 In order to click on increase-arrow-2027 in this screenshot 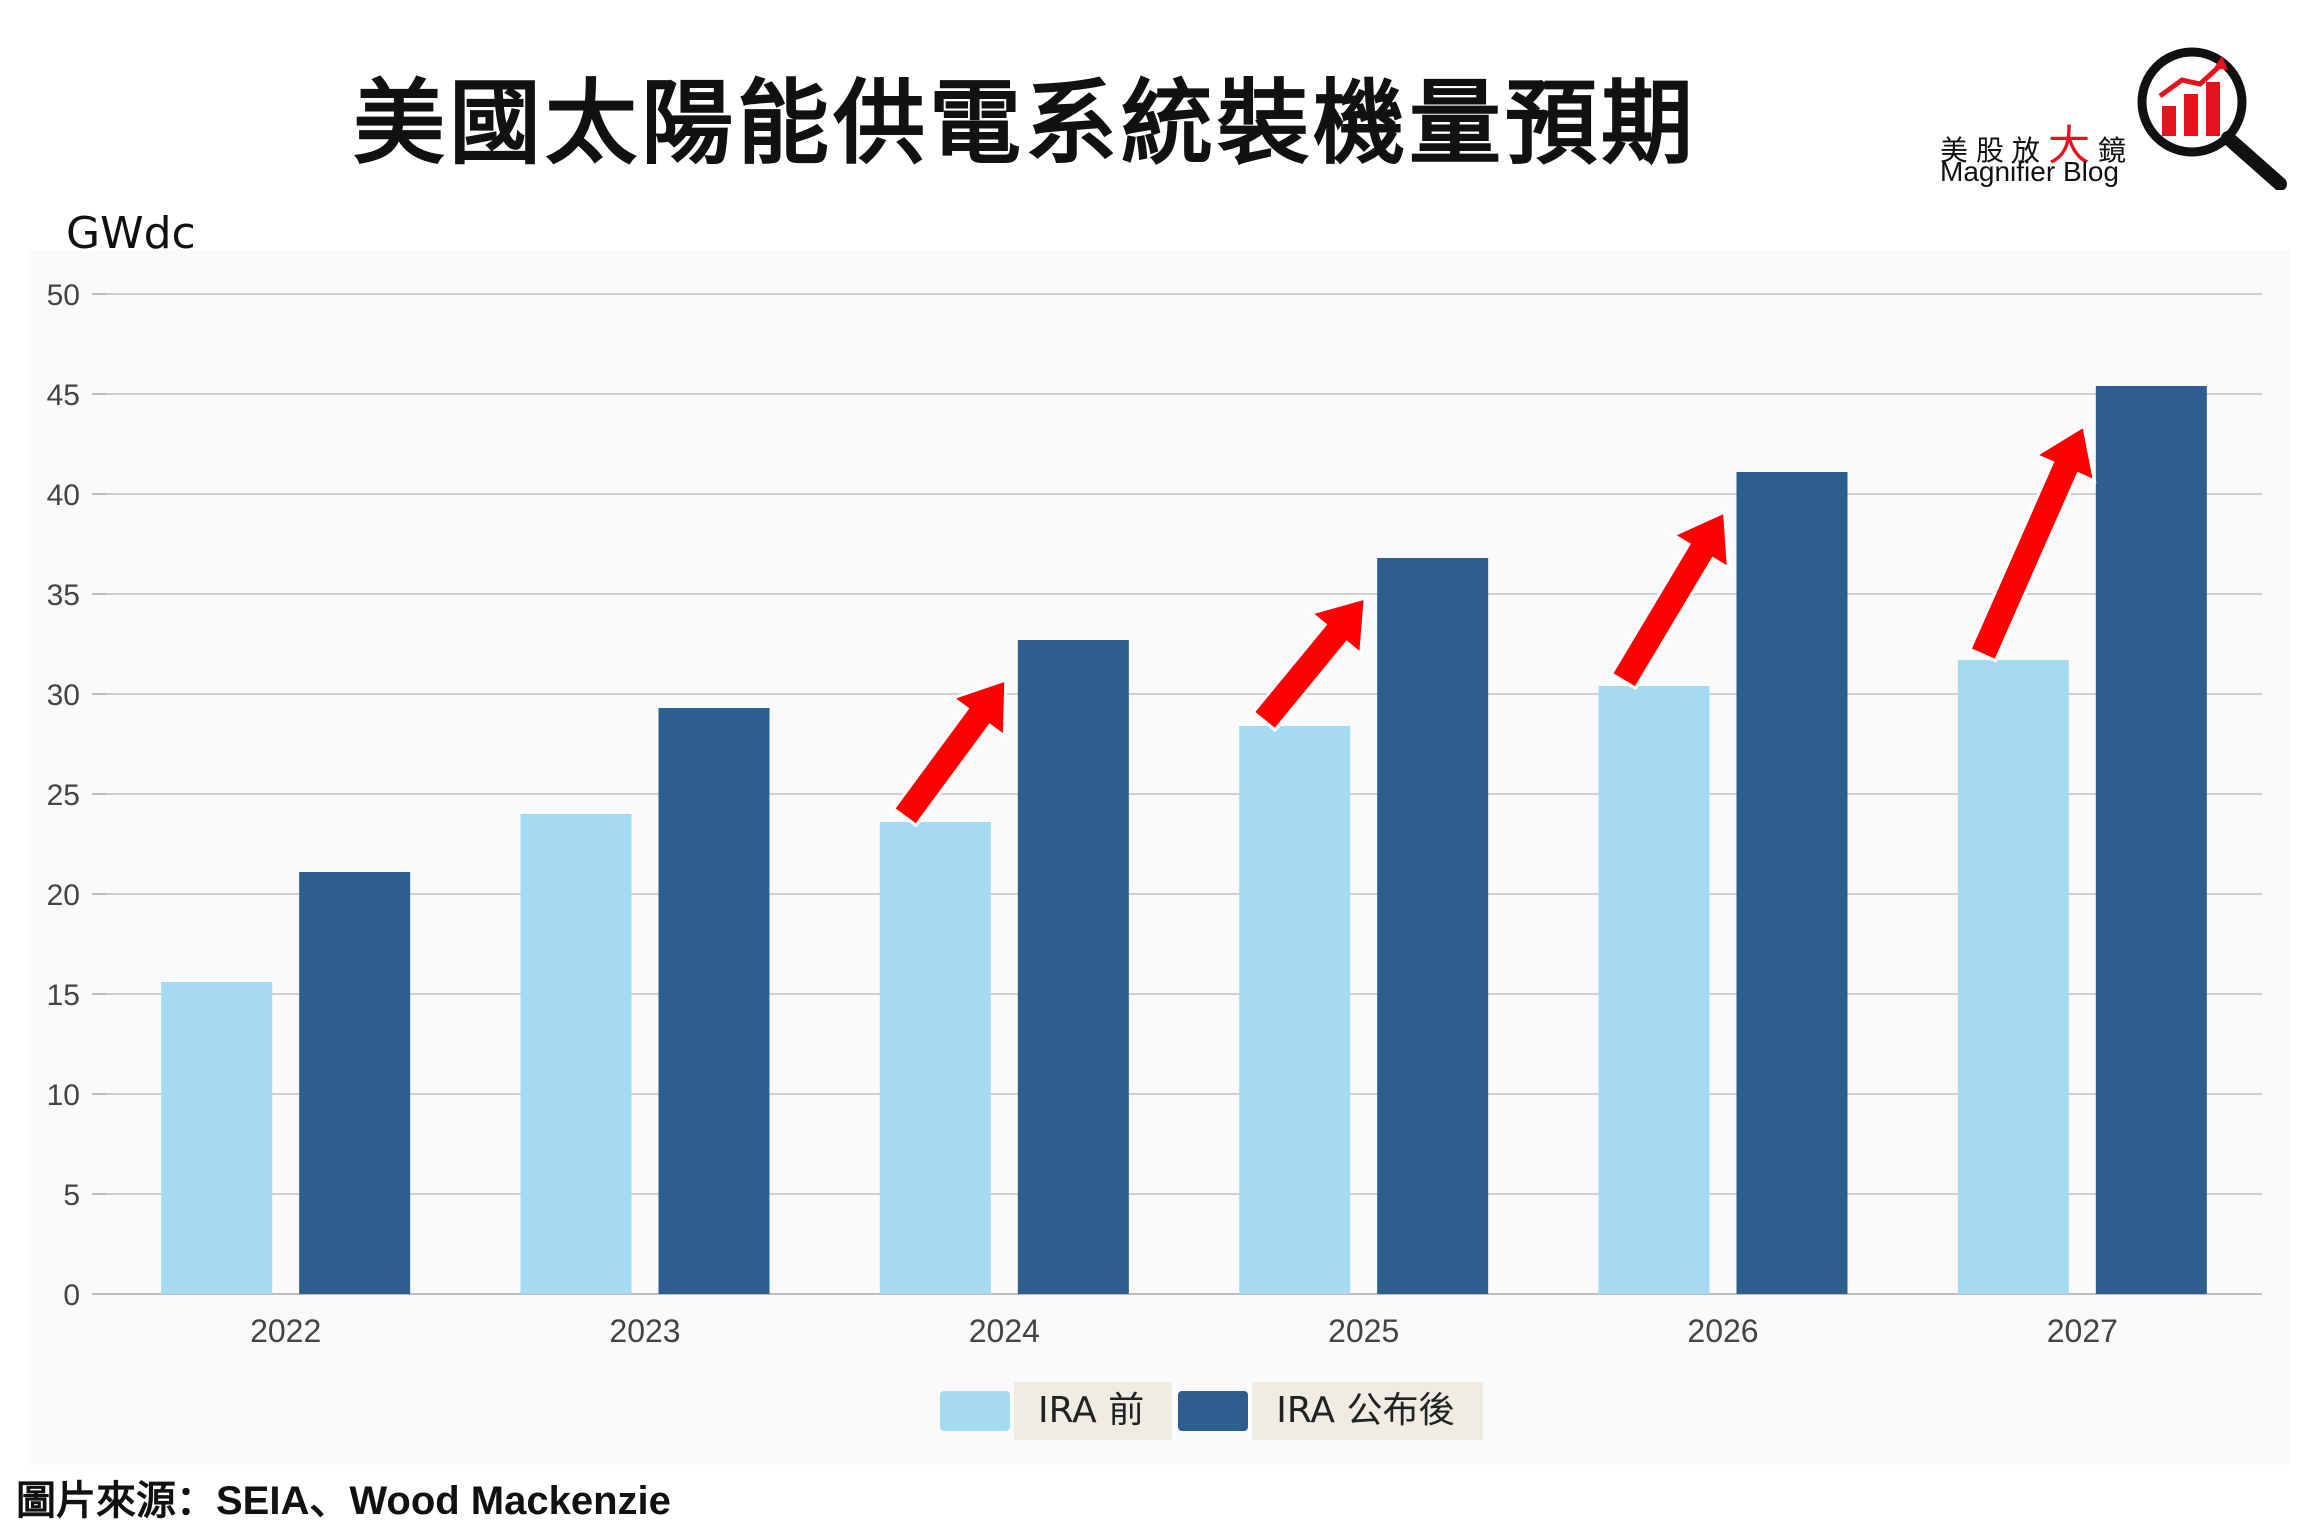, I will do `click(2032, 543)`.